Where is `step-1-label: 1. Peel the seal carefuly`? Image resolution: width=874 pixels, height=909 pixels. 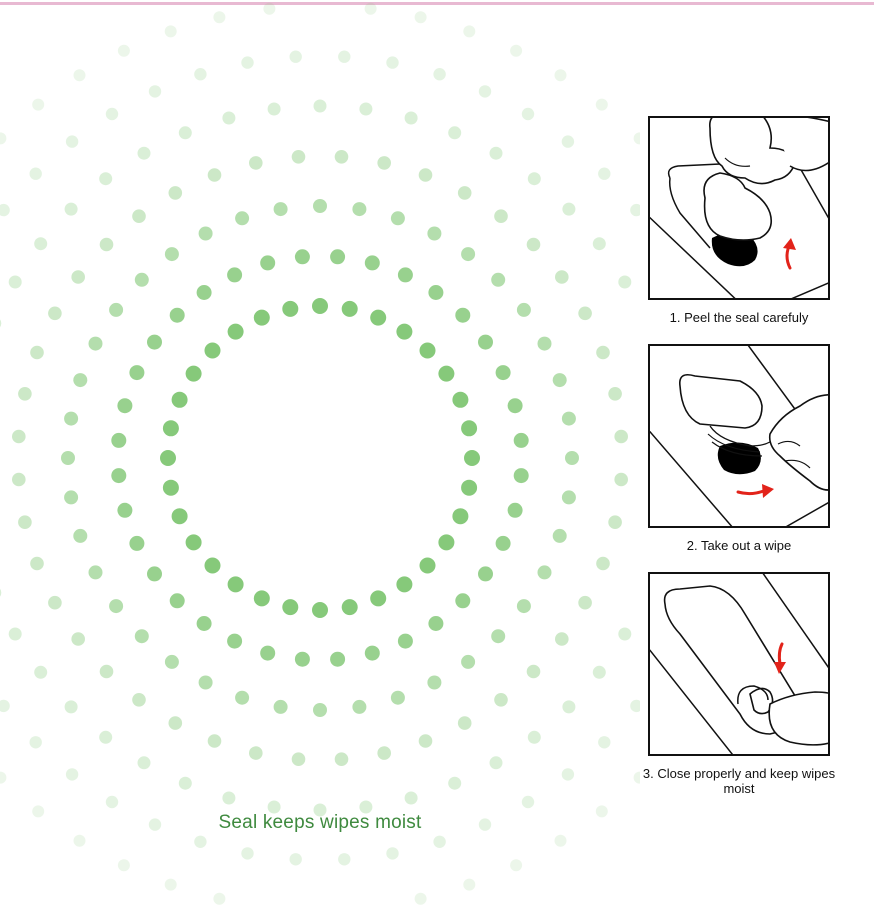 step-1-label: 1. Peel the seal carefuly is located at coordinates (739, 317).